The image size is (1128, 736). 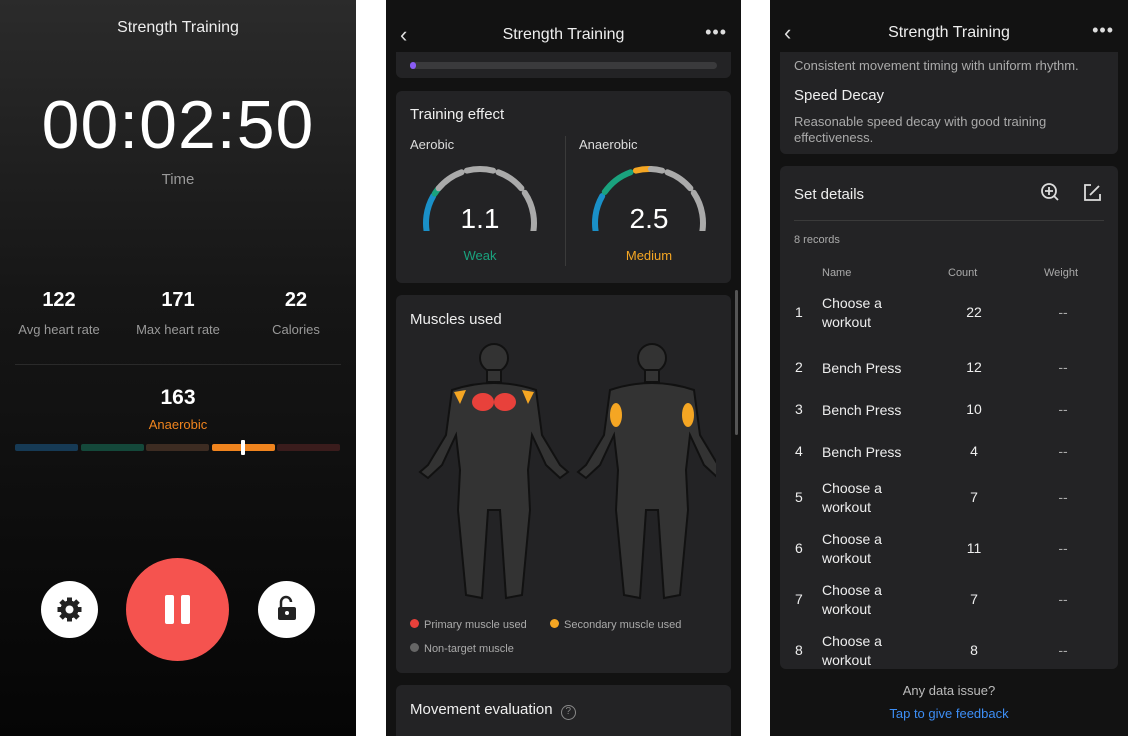 I want to click on unlock-icon, so click(x=287, y=607).